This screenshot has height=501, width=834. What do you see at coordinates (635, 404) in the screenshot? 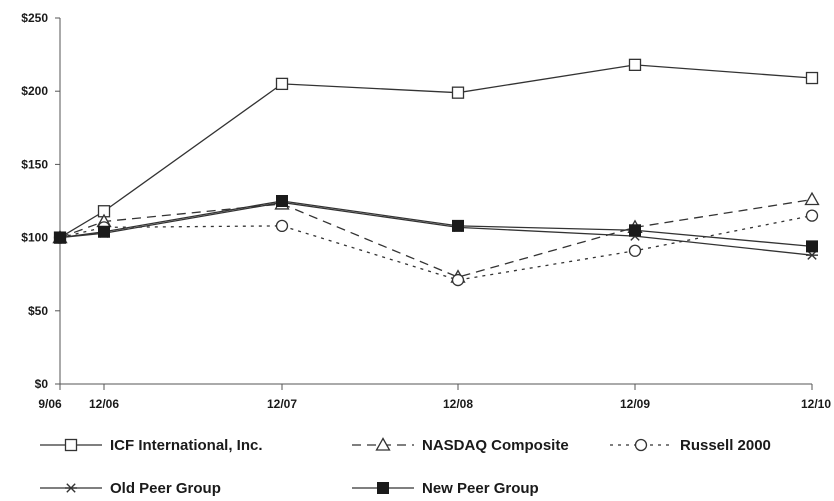
I see `x-tick-label: 12/09` at bounding box center [635, 404].